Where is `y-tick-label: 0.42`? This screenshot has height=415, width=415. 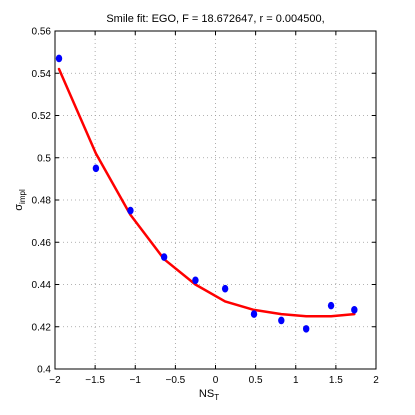
y-tick-label: 0.42 is located at coordinates (42, 327).